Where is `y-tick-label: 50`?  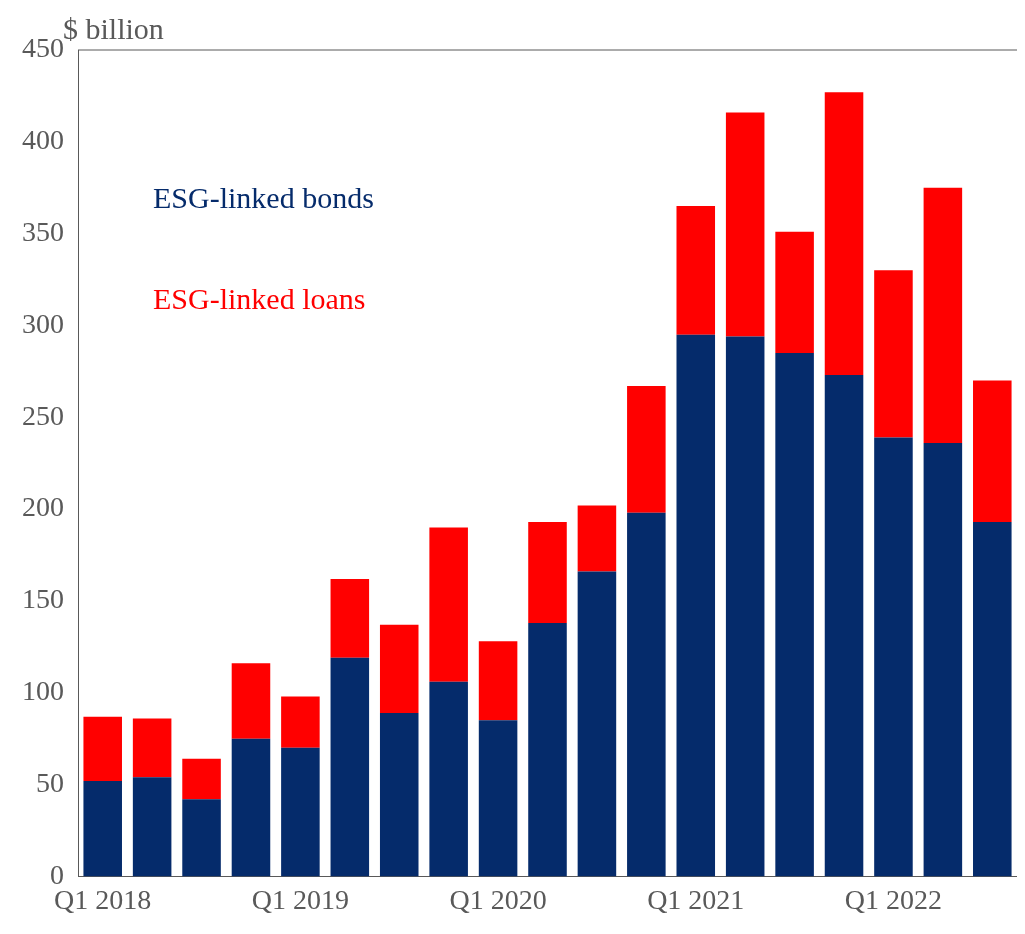
y-tick-label: 50 is located at coordinates (50, 782).